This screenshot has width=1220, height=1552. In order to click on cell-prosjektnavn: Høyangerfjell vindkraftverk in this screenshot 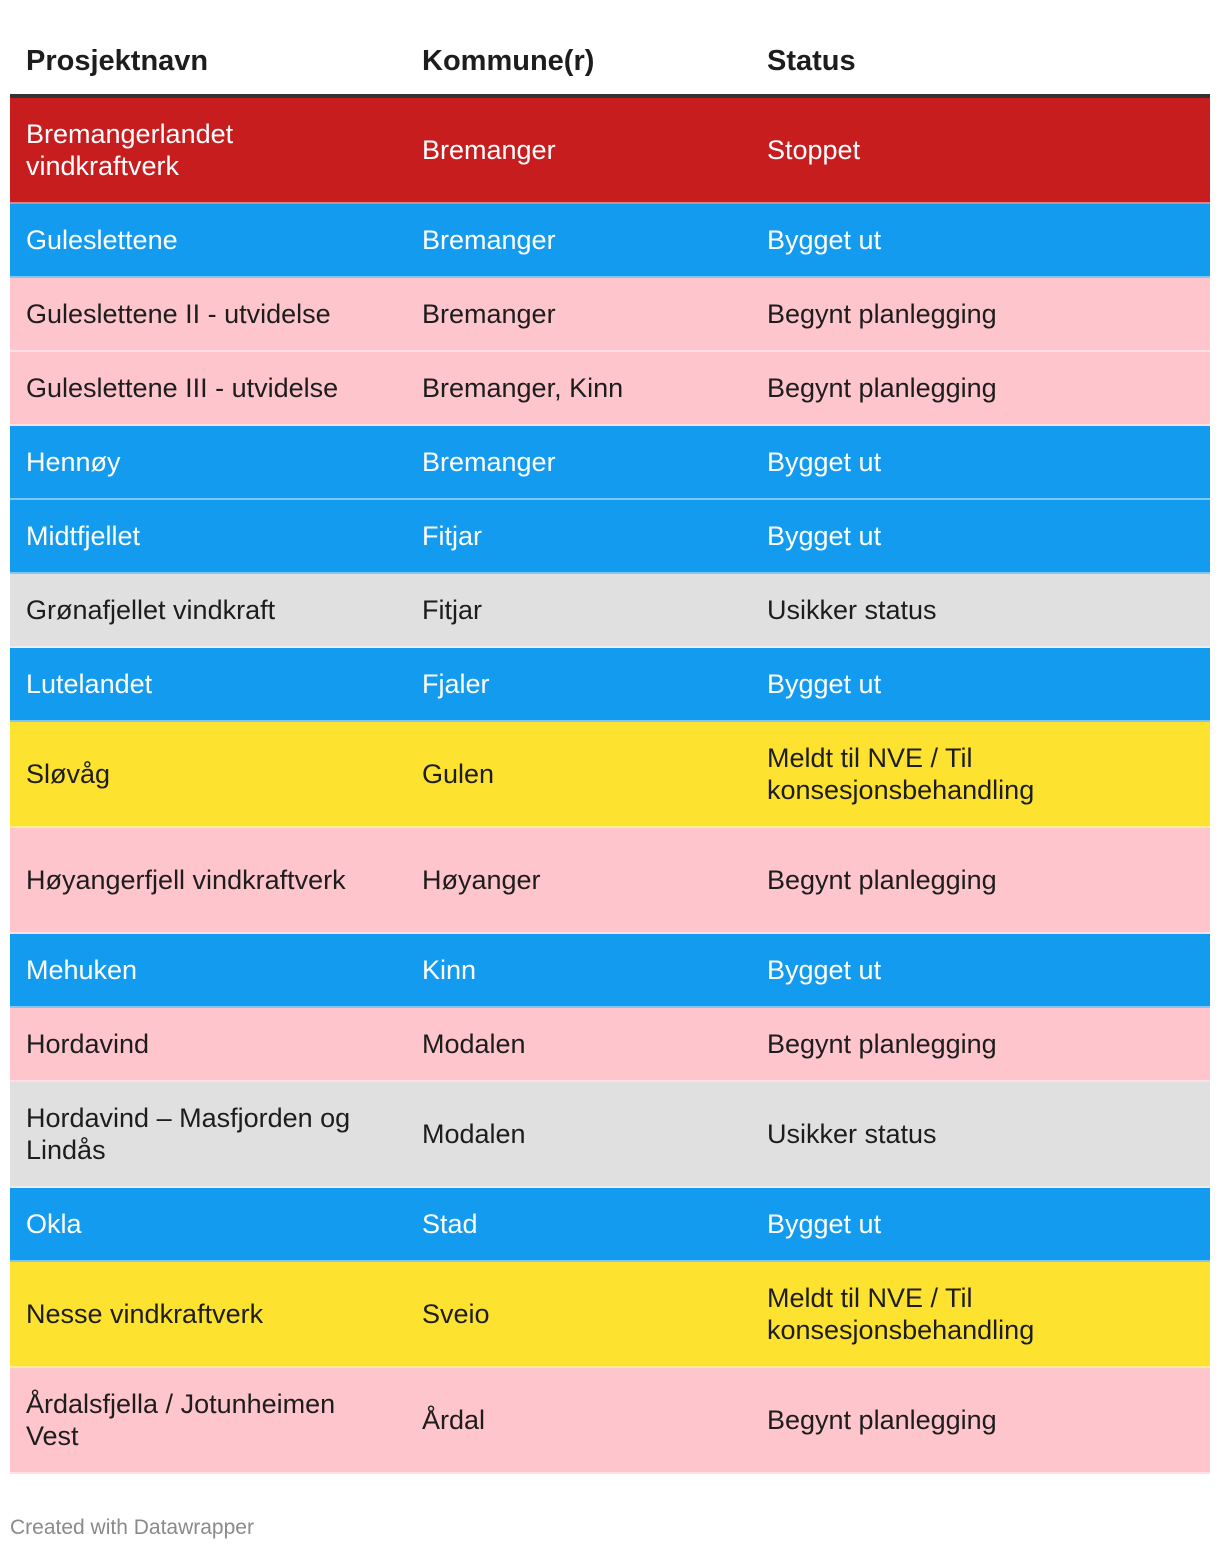, I will do `click(186, 880)`.